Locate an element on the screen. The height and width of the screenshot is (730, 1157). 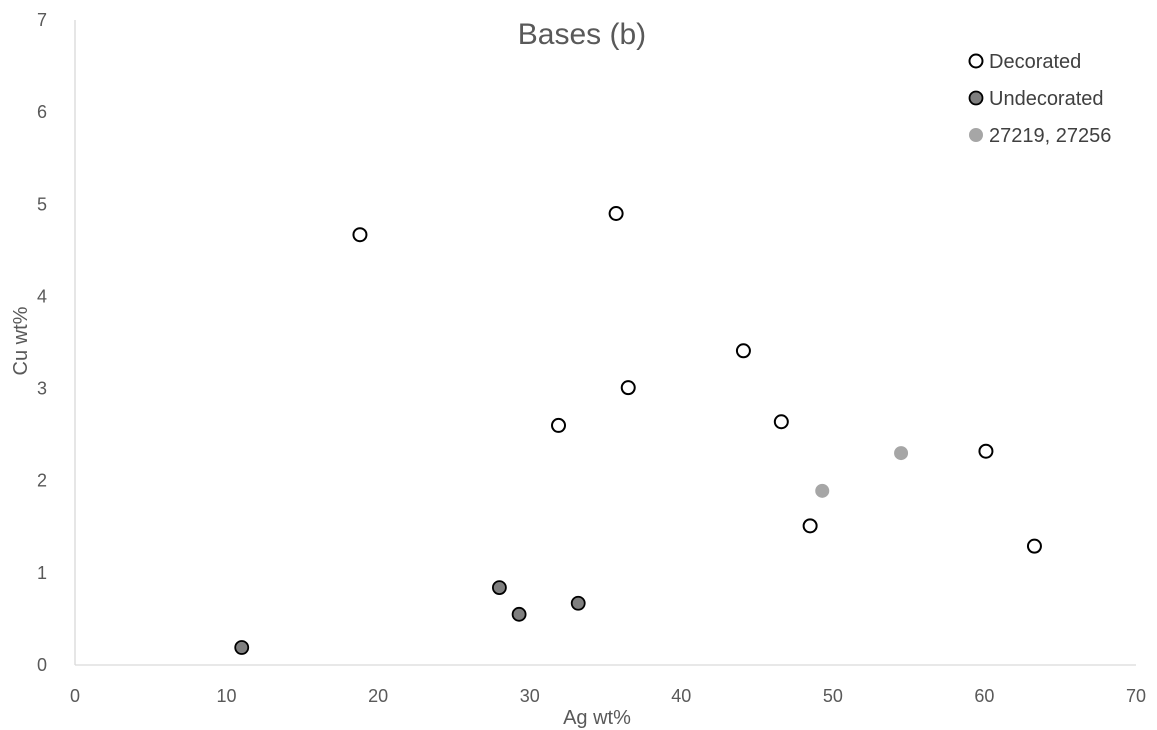
x-tick-label: 30 is located at coordinates (530, 696).